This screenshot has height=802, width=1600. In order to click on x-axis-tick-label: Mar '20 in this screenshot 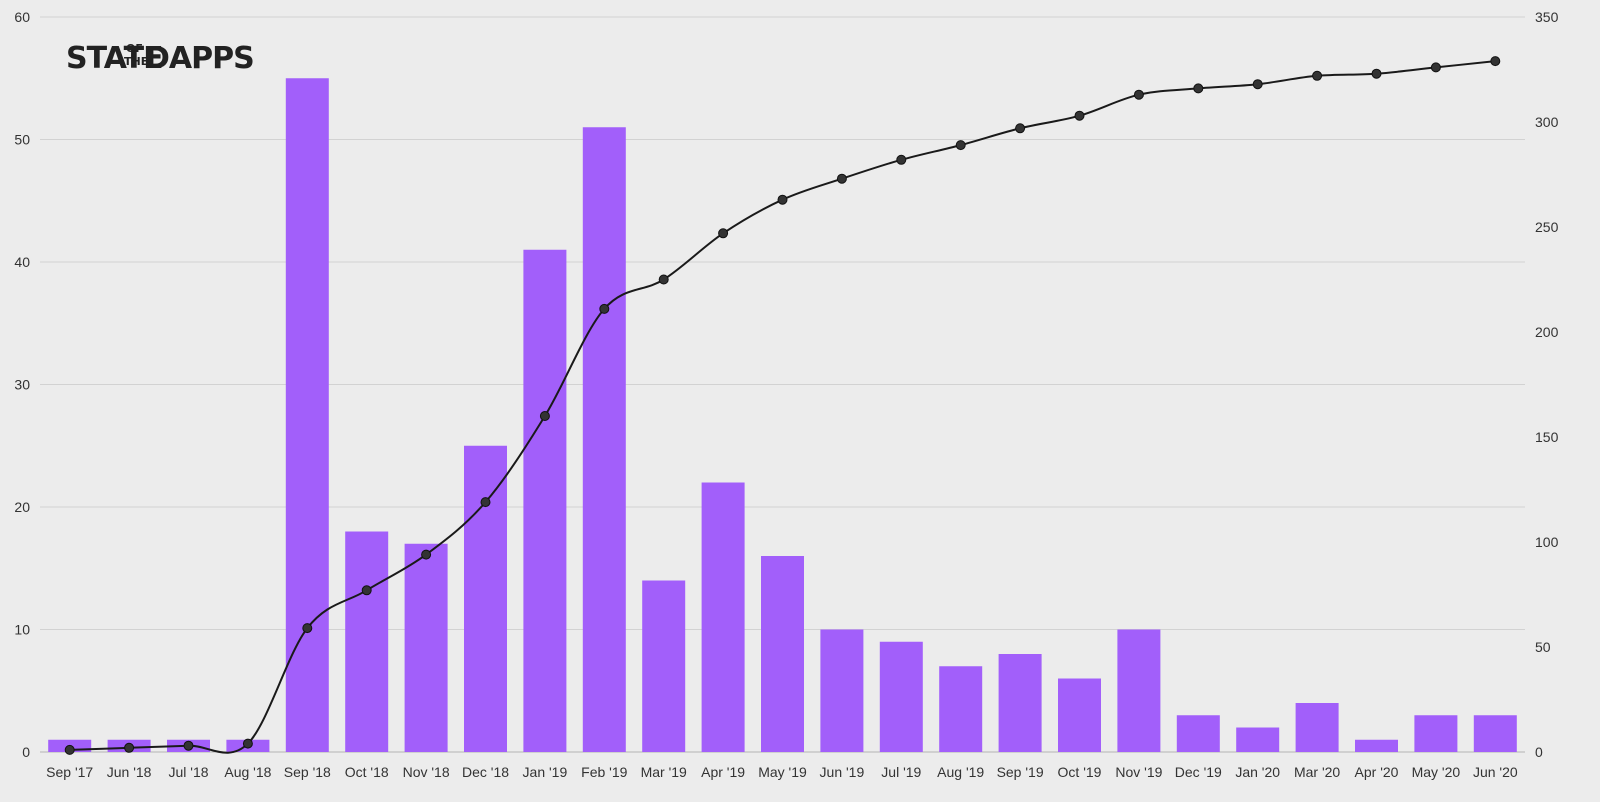, I will do `click(1317, 772)`.